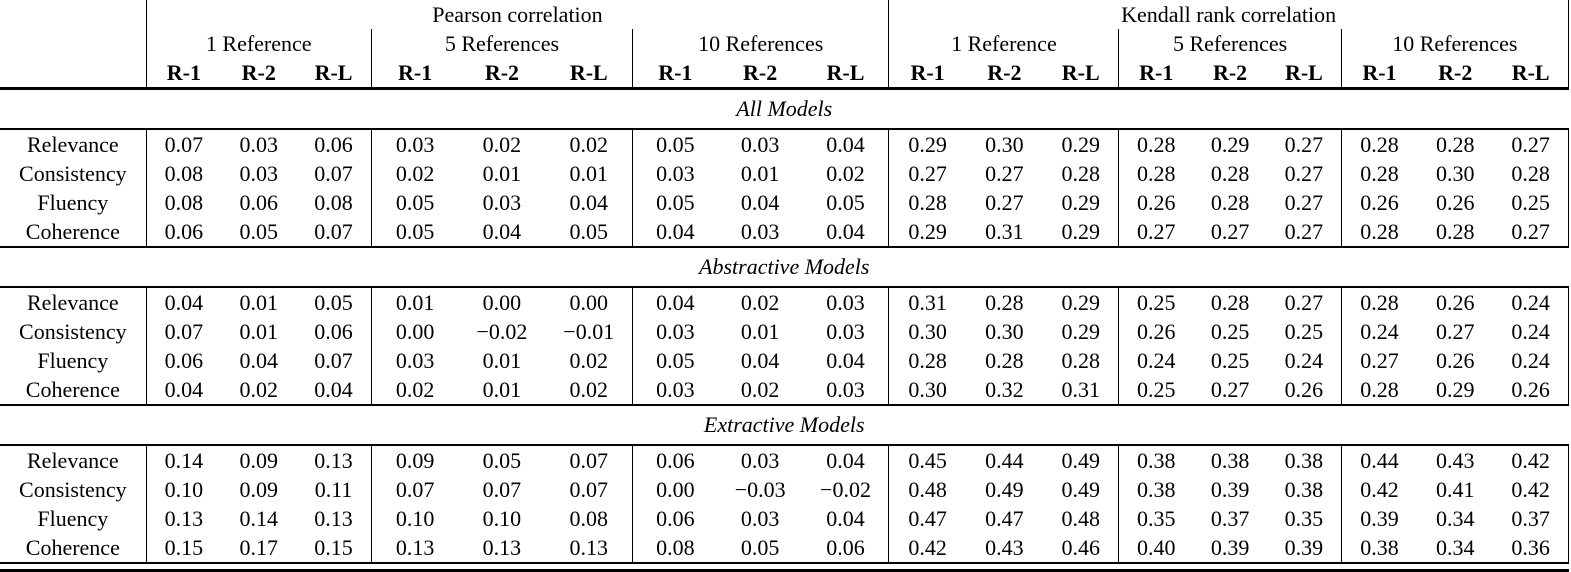 Image resolution: width=1571 pixels, height=572 pixels. Describe the element at coordinates (414, 489) in the screenshot. I see `value-cell: 0.07` at that location.